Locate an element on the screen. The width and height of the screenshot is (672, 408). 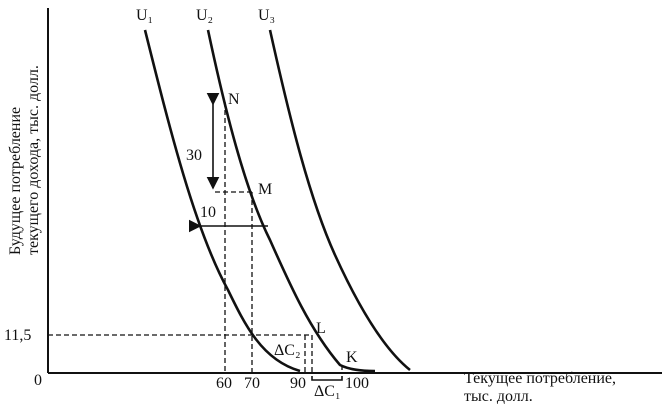
annotation: 10 is located at coordinates (208, 212).